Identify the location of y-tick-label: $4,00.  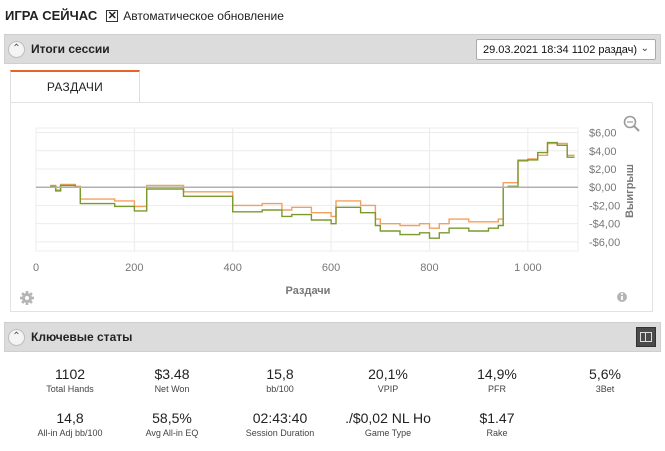
(603, 152).